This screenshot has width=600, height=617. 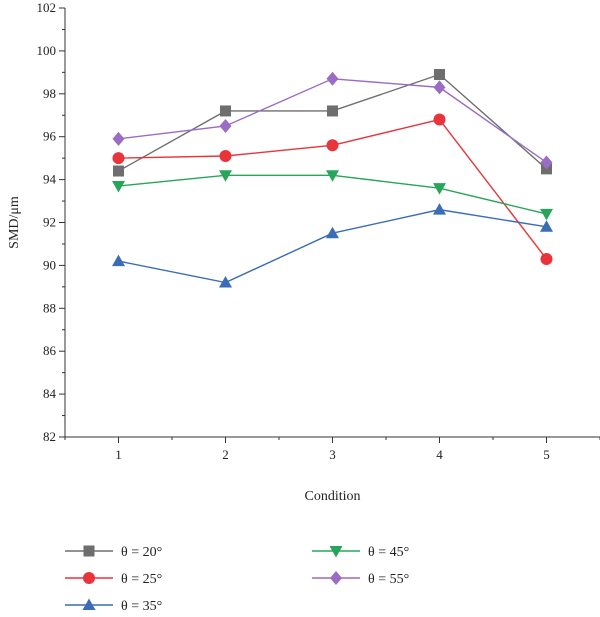 I want to click on legend-label: θ = 20°, so click(x=141, y=552).